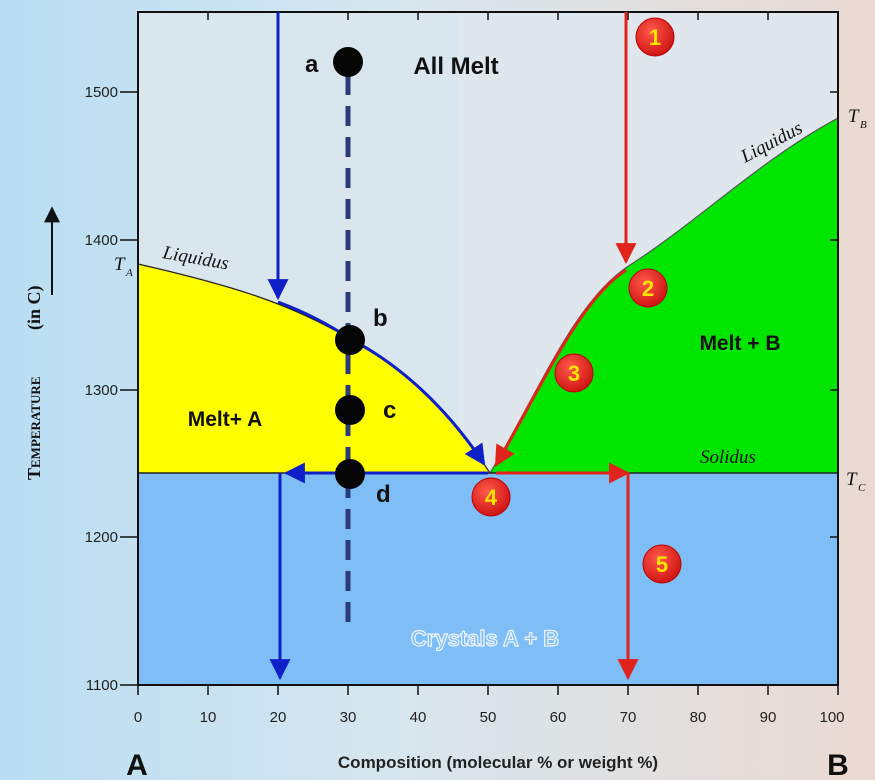 The image size is (875, 780). Describe the element at coordinates (863, 125) in the screenshot. I see `tb-subscript: B` at that location.